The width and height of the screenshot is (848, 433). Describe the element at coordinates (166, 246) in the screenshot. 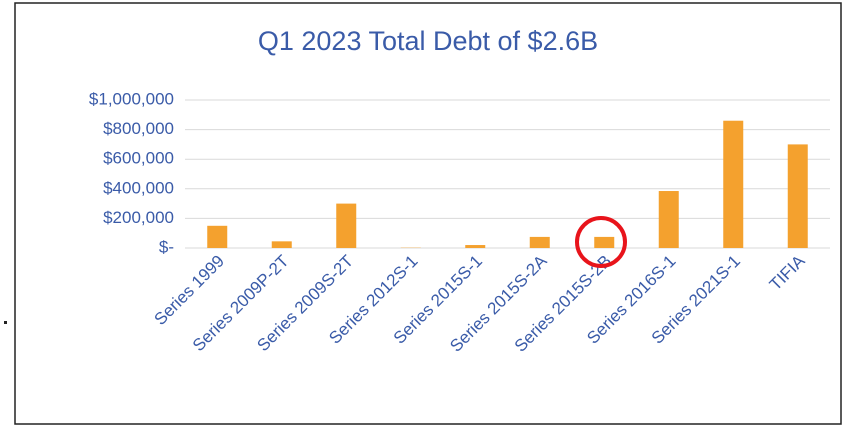

I see `y-tick-label: $-` at that location.